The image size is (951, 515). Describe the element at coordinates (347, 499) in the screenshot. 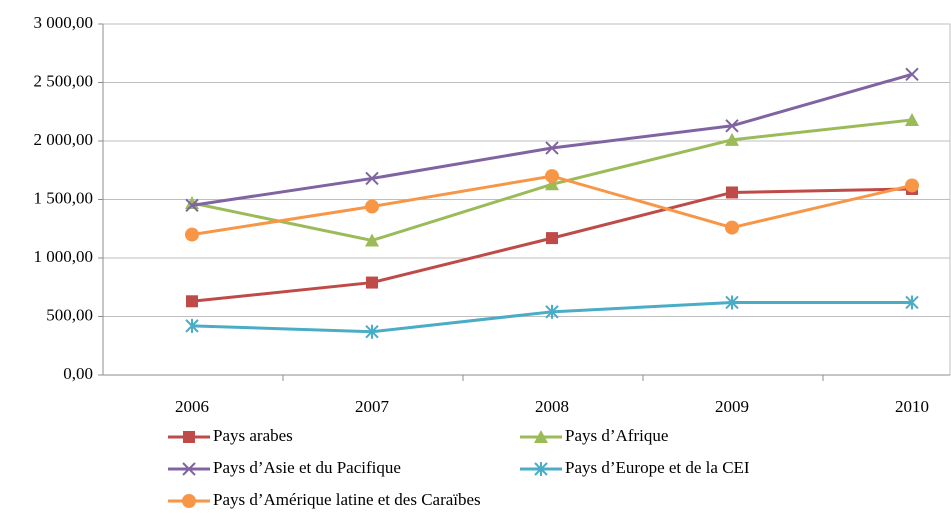

I see `legend-label: Pays d’Amérique latine et des Caraïbes` at that location.